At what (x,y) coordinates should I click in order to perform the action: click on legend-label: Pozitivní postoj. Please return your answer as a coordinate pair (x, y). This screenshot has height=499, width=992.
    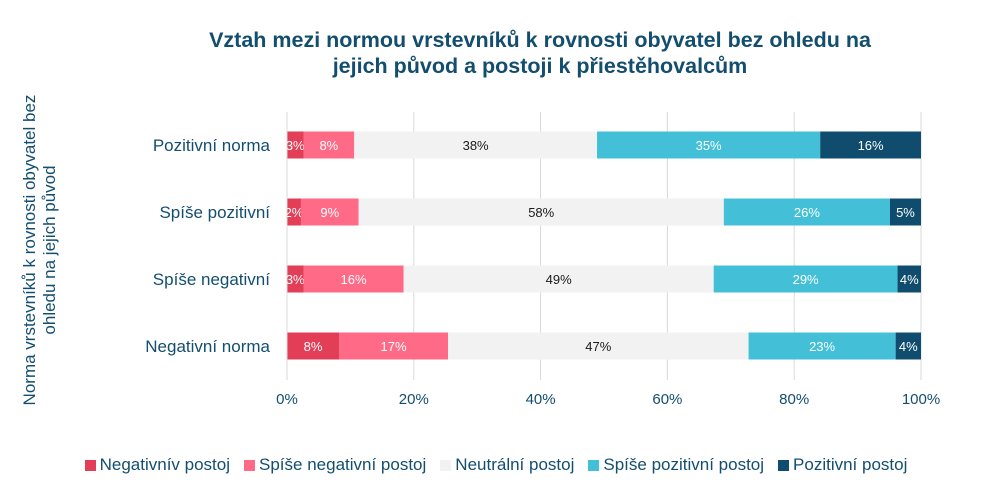
    Looking at the image, I should click on (850, 464).